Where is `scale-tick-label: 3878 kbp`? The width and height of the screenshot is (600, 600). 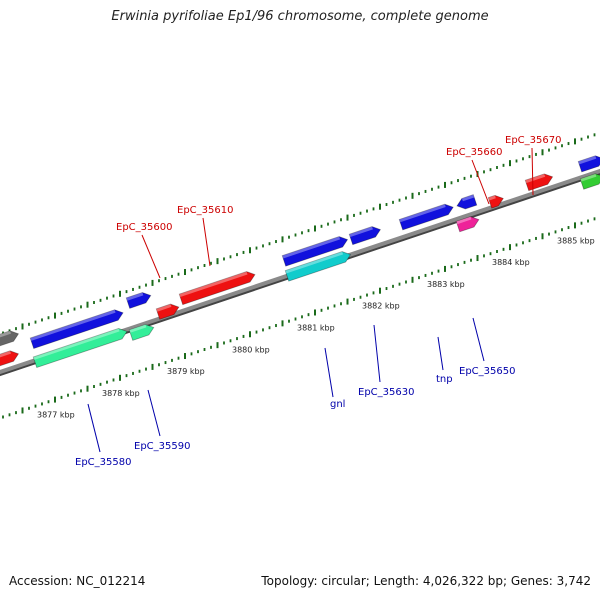 scale-tick-label: 3878 kbp is located at coordinates (121, 393).